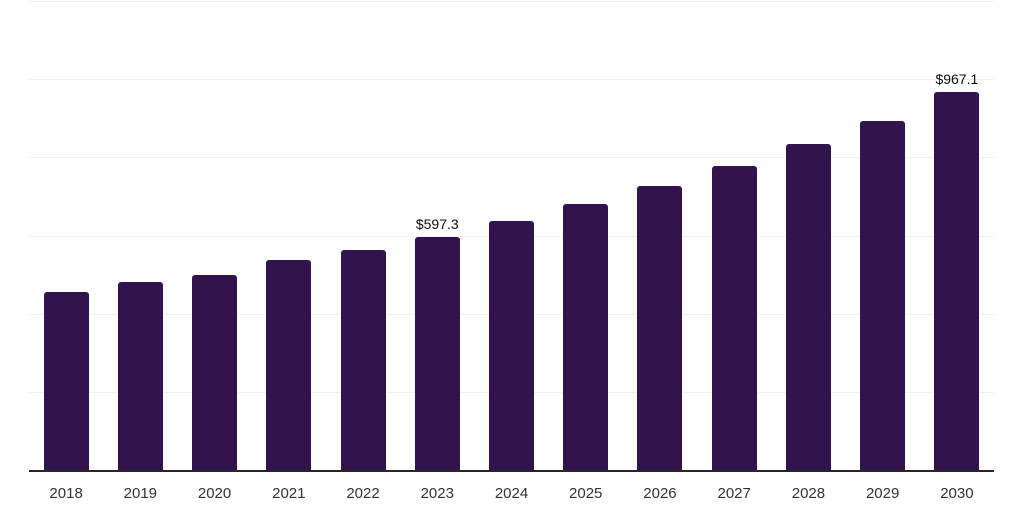 This screenshot has height=512, width=1024. Describe the element at coordinates (140, 375) in the screenshot. I see `bar-2019` at that location.